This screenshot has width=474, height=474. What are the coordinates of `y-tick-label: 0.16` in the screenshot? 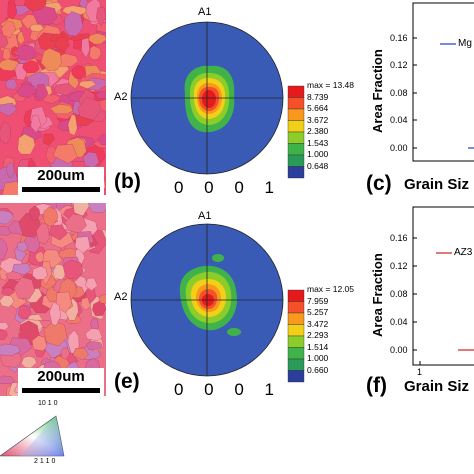 It's located at (399, 38).